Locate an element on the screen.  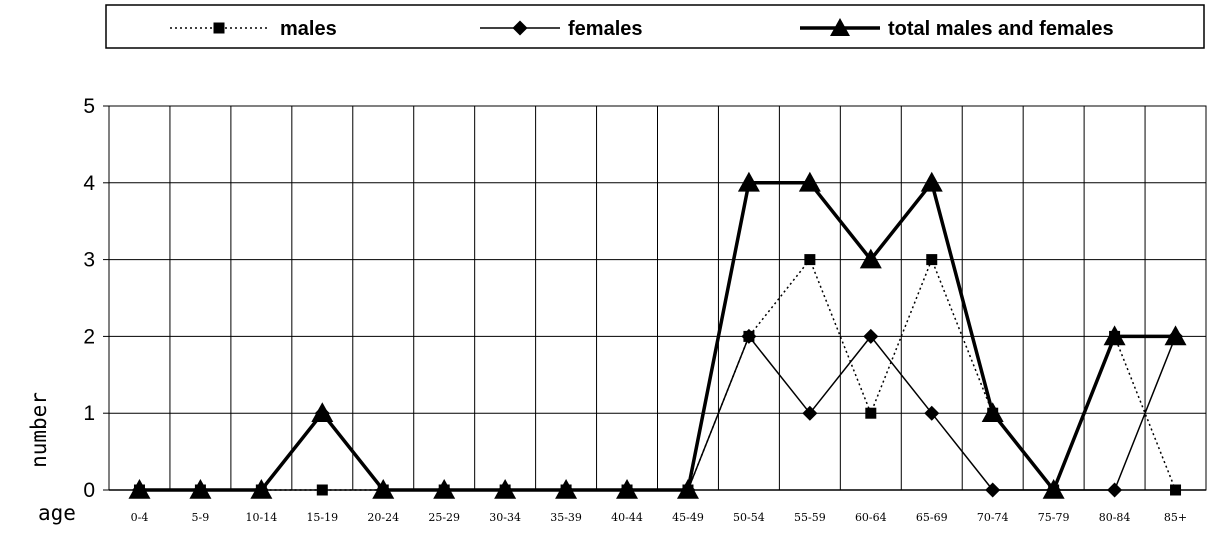
x-tick-label: 25-29 is located at coordinates (444, 517).